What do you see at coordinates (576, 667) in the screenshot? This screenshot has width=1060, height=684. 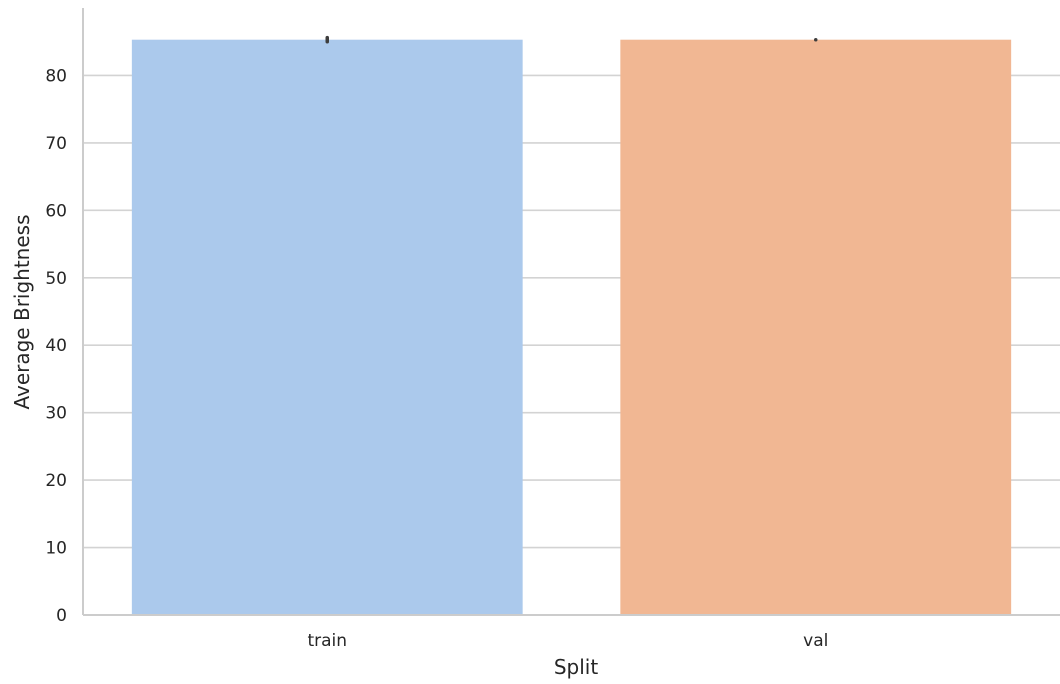 I see `x-axis-label: Split` at bounding box center [576, 667].